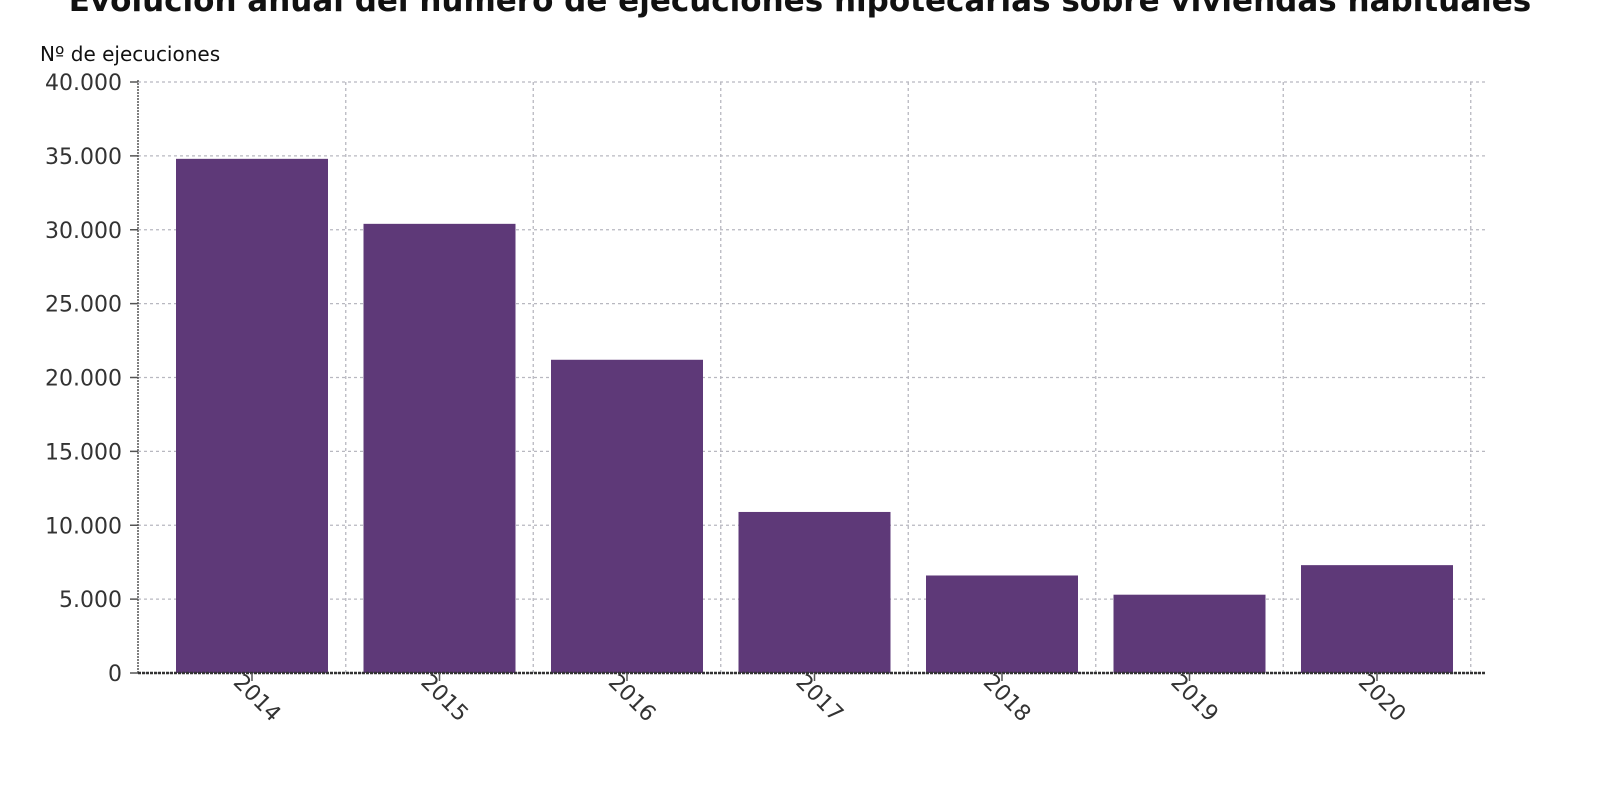 The image size is (1600, 800). I want to click on bar-2020, so click(1377, 619).